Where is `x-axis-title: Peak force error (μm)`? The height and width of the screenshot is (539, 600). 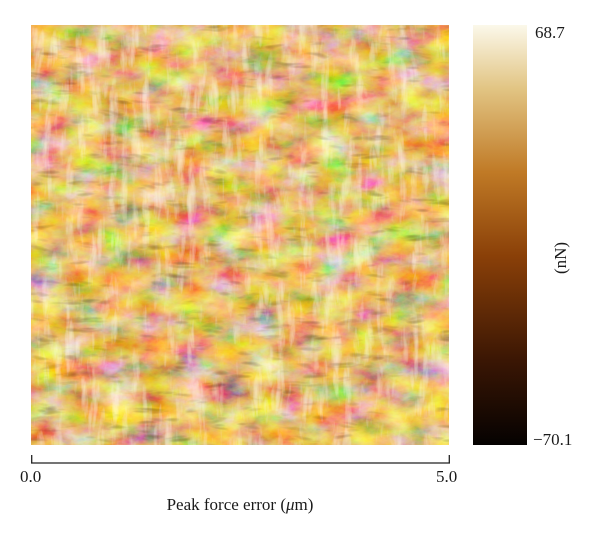 x-axis-title: Peak force error (μm) is located at coordinates (240, 505).